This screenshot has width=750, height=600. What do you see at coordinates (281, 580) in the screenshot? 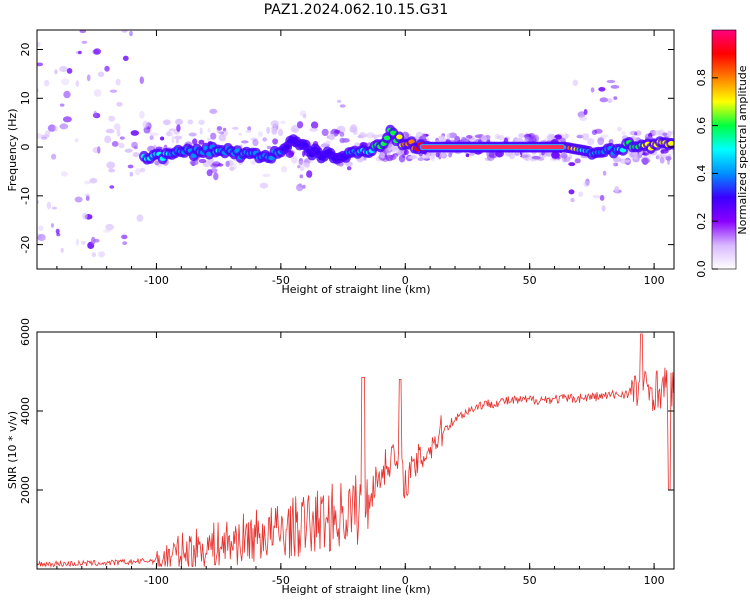
I see `x-tick-label: -50` at bounding box center [281, 580].